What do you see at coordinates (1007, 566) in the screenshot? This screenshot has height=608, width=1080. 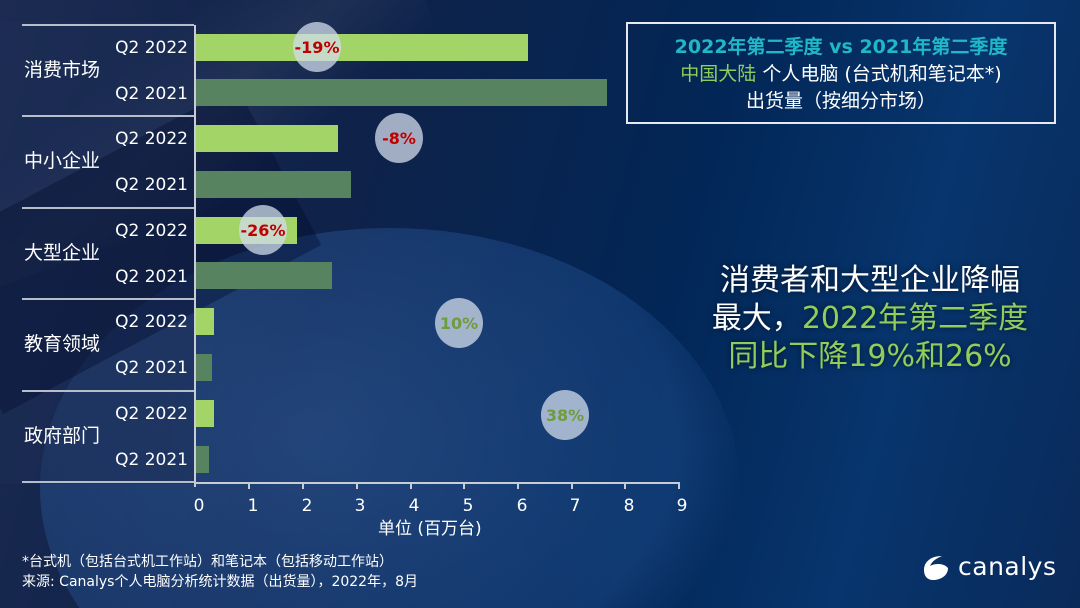 I see `logo-text: canalys` at bounding box center [1007, 566].